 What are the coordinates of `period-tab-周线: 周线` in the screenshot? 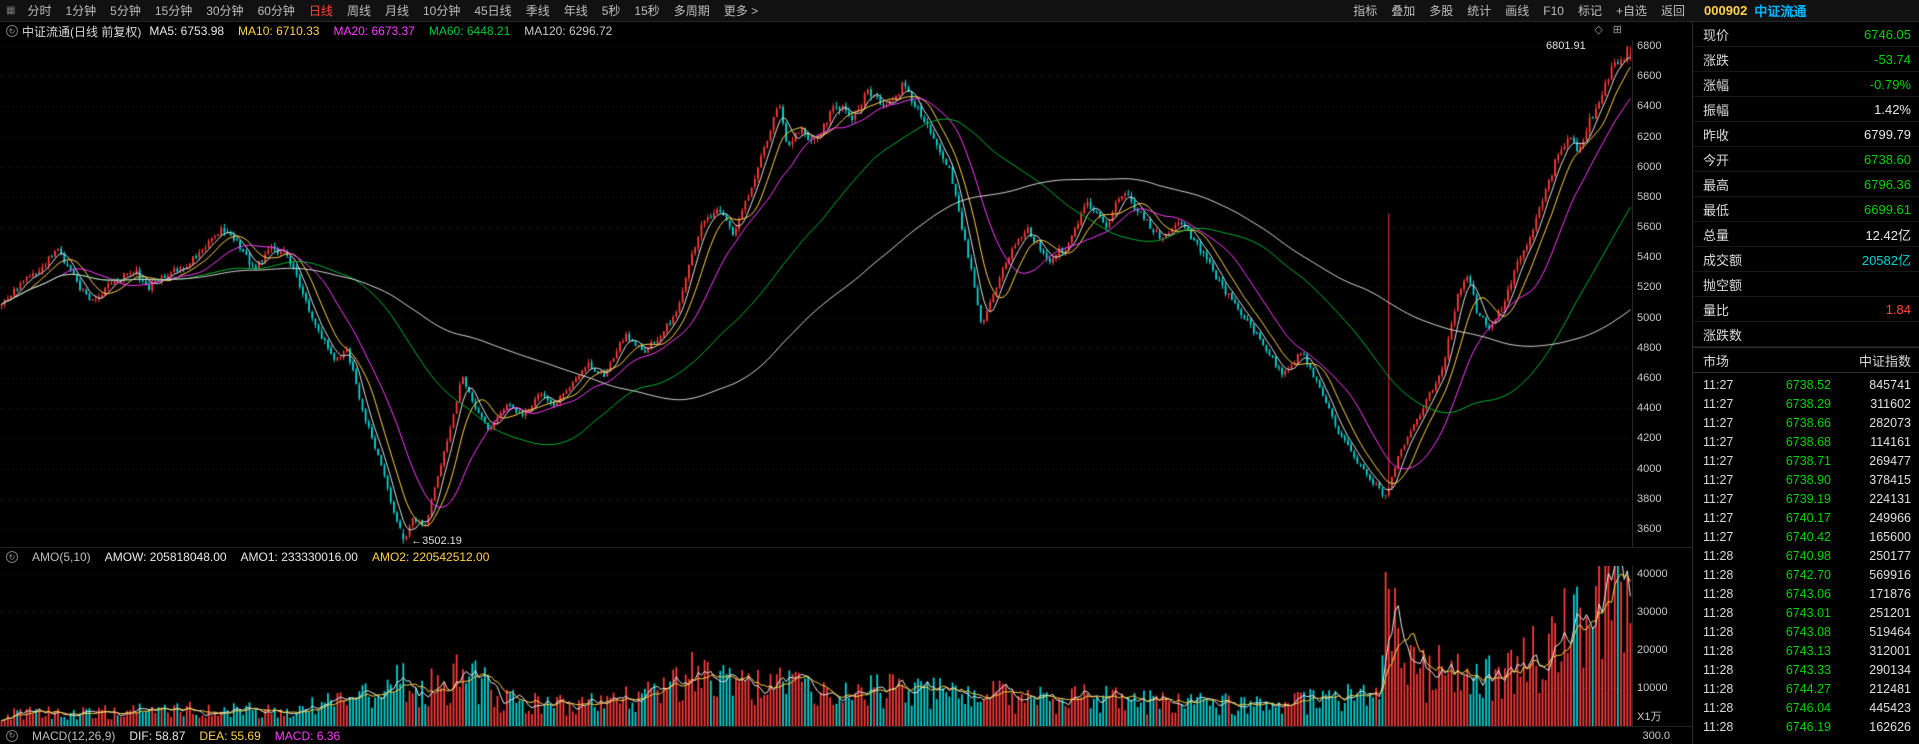 It's located at (358, 11).